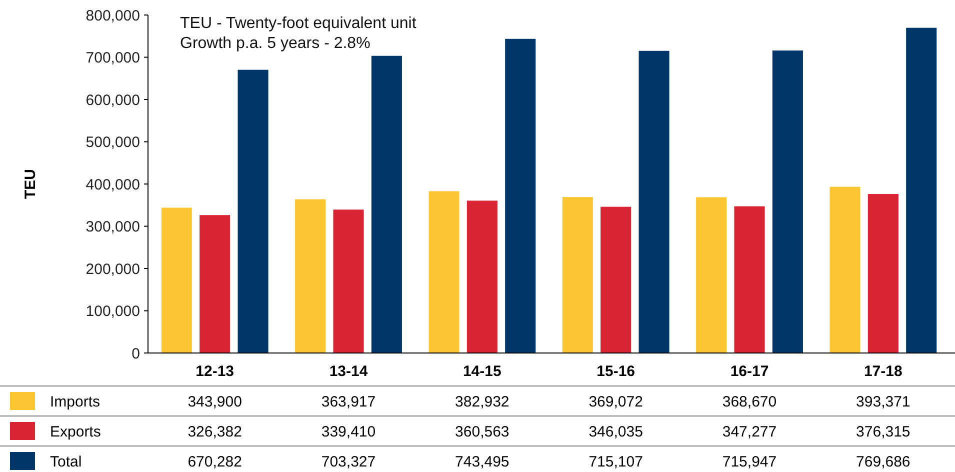 This screenshot has width=955, height=472. I want to click on y-tick-label: 400,000, so click(113, 185).